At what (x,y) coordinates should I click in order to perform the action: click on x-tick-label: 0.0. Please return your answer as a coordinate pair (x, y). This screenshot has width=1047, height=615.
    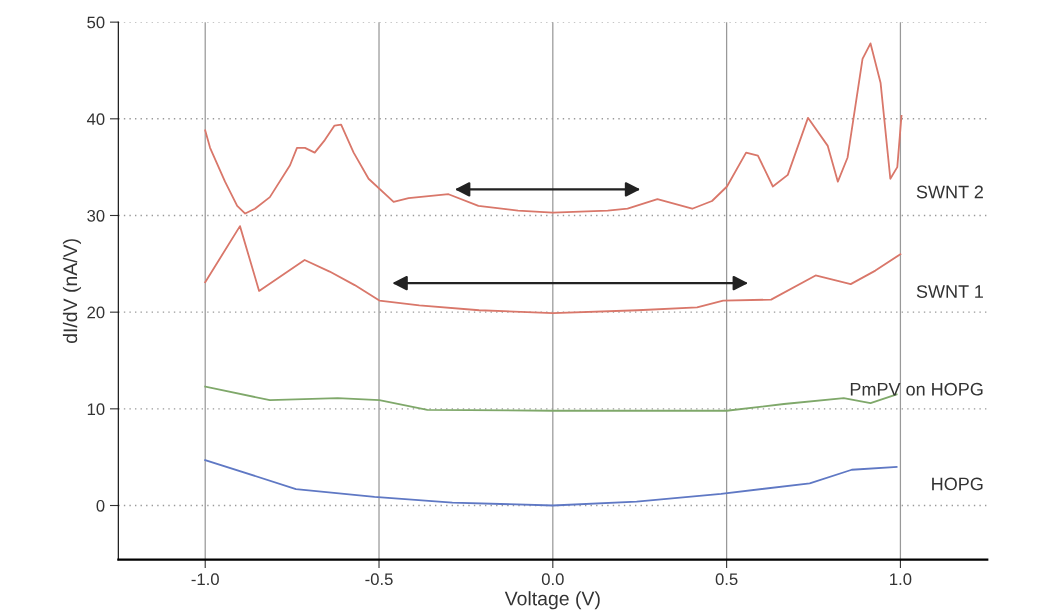
    Looking at the image, I should click on (552, 579).